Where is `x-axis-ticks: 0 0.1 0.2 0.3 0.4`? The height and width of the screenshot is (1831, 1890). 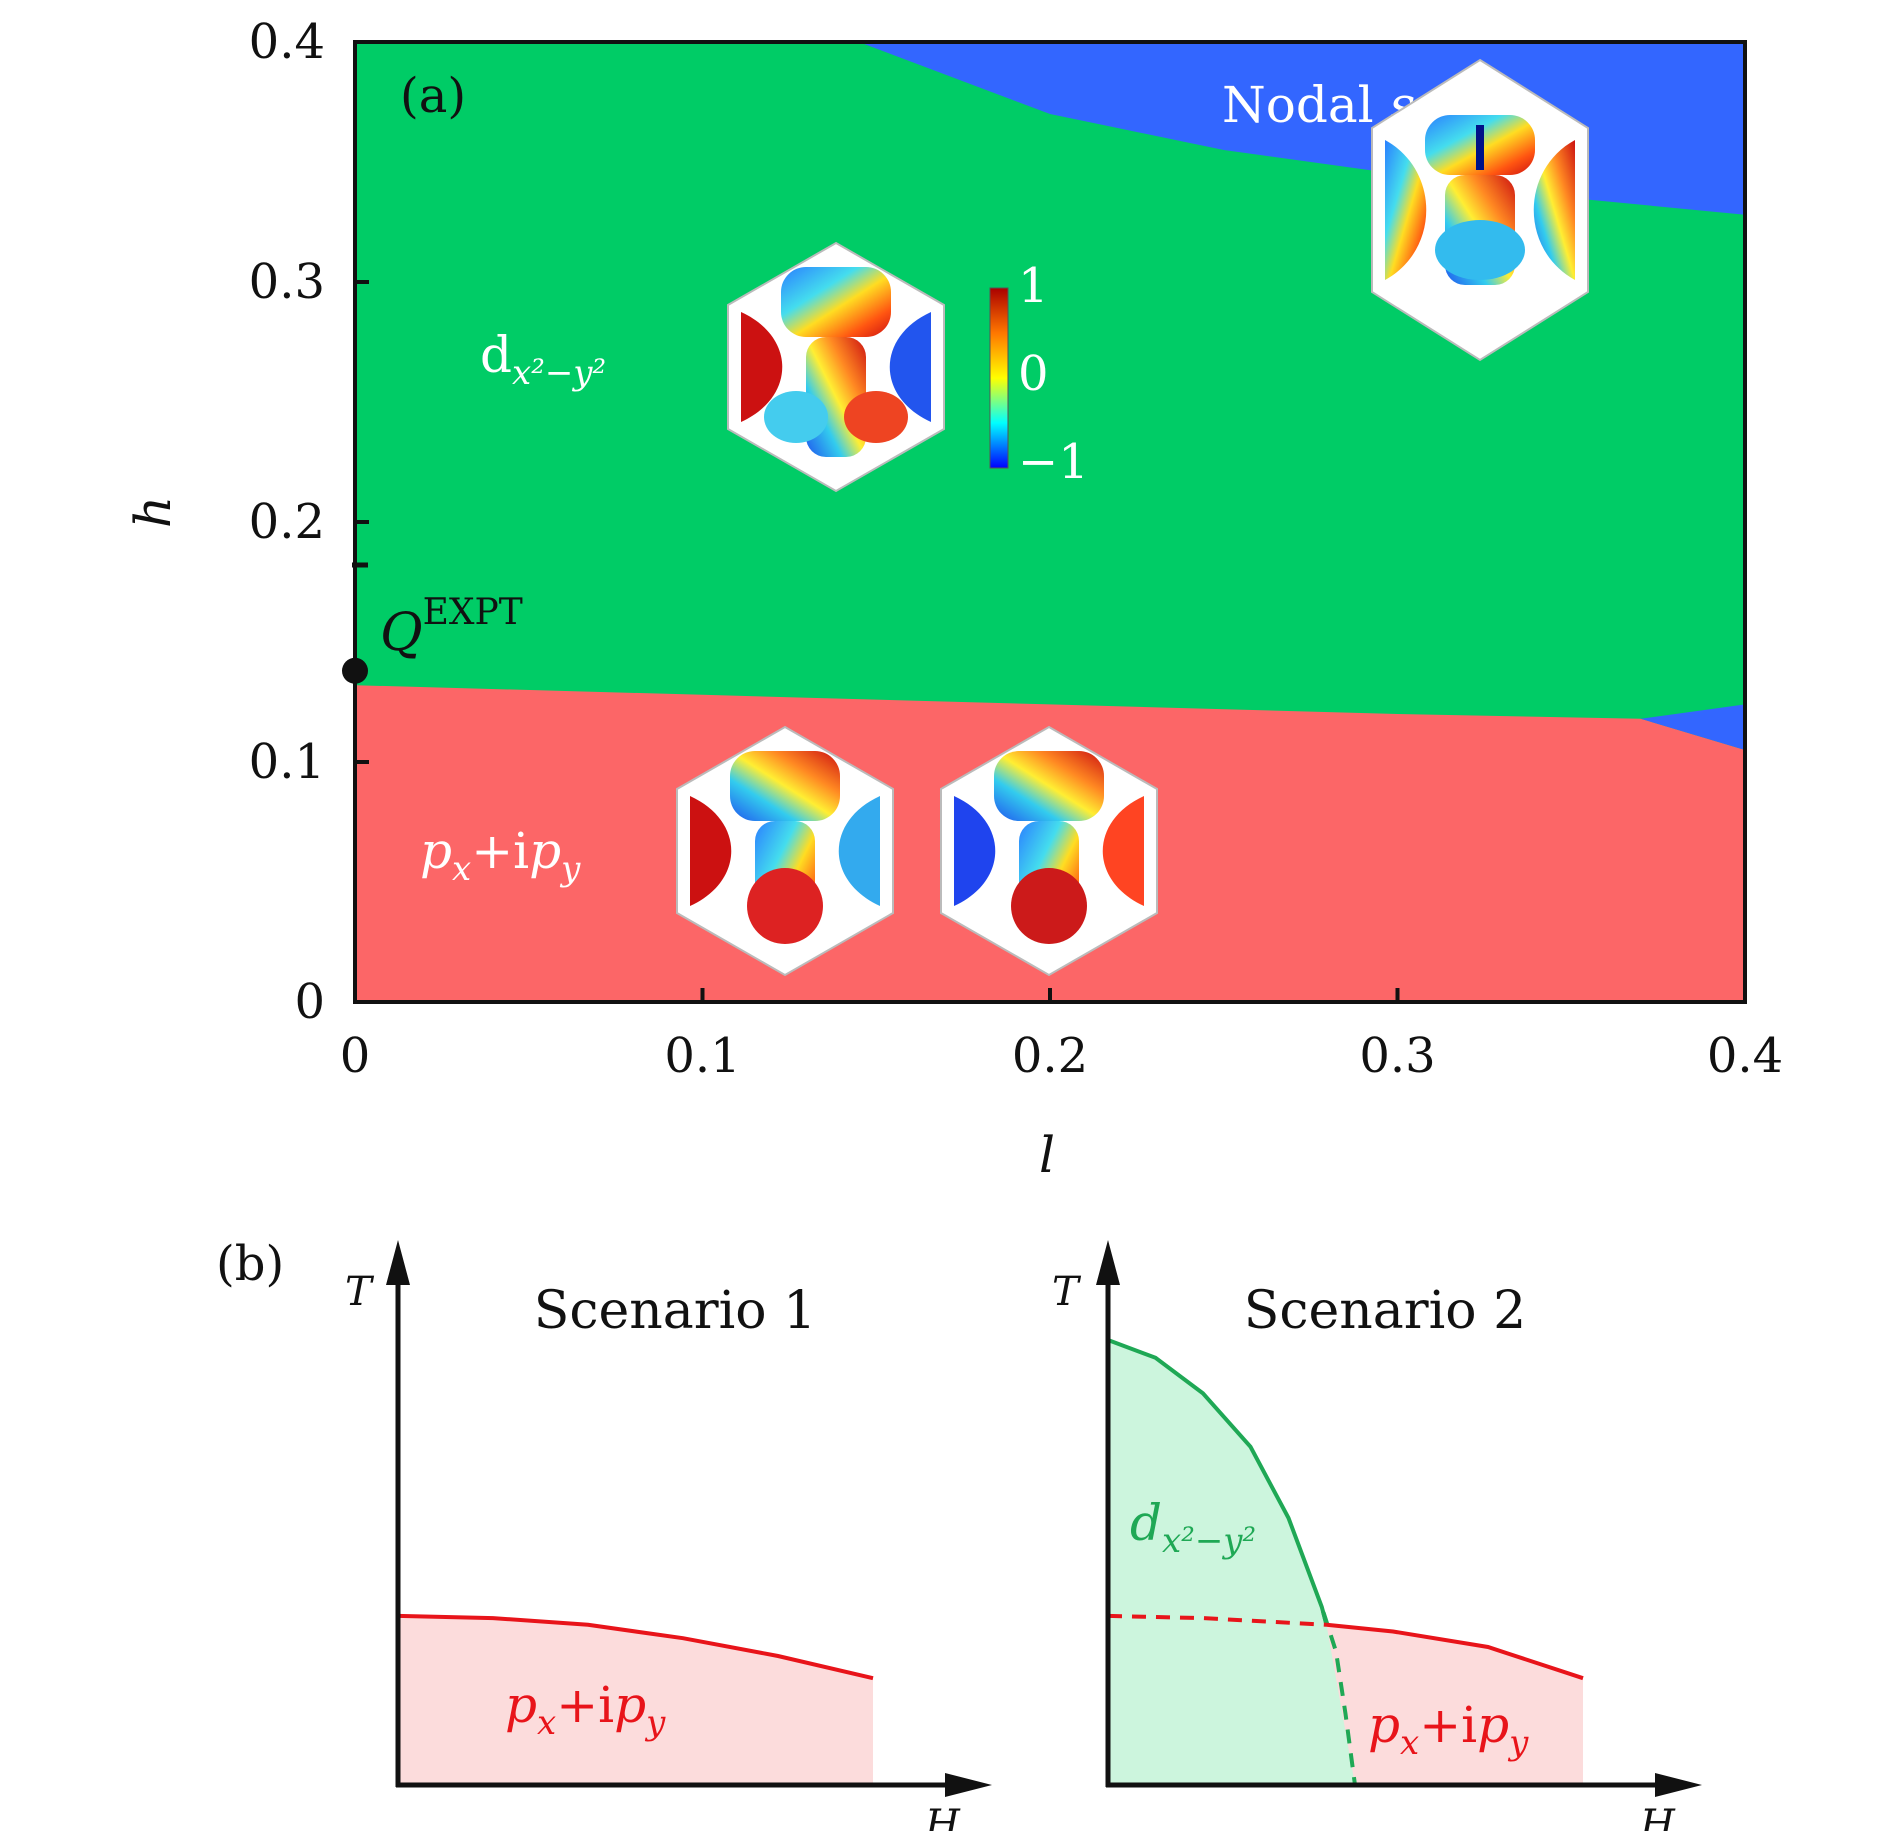 x-axis-ticks: 0 0.1 0.2 0.3 0.4 is located at coordinates (1061, 1036).